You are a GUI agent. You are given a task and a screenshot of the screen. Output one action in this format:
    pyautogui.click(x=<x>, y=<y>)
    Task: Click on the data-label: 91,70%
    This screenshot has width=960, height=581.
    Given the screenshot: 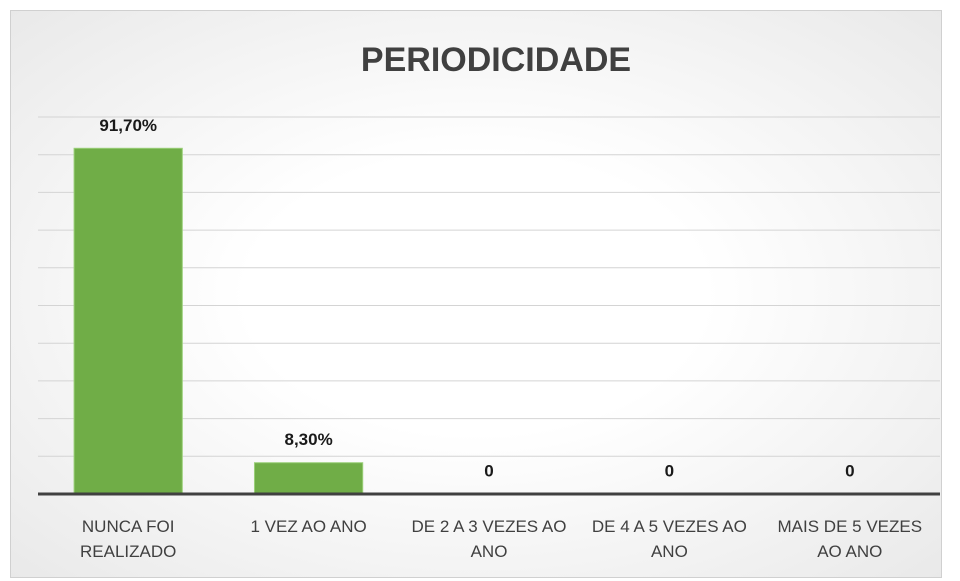 What is the action you would take?
    pyautogui.click(x=128, y=125)
    